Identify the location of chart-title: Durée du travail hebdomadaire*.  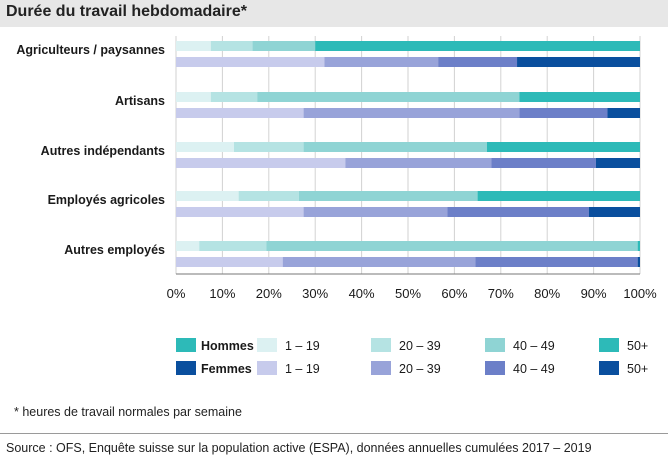
(126, 11).